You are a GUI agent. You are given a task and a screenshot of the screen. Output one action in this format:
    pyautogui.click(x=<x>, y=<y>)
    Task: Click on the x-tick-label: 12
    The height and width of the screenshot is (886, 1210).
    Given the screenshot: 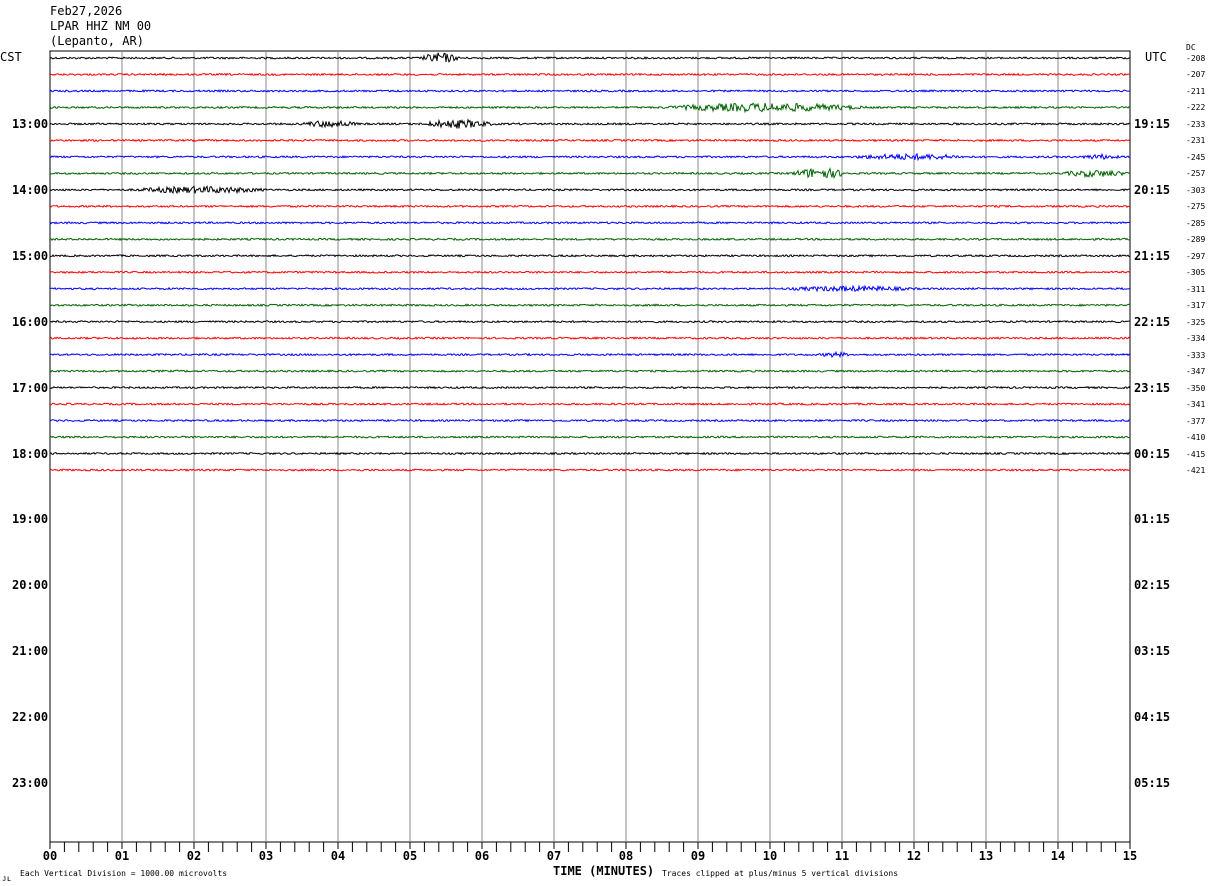 What is the action you would take?
    pyautogui.click(x=914, y=856)
    